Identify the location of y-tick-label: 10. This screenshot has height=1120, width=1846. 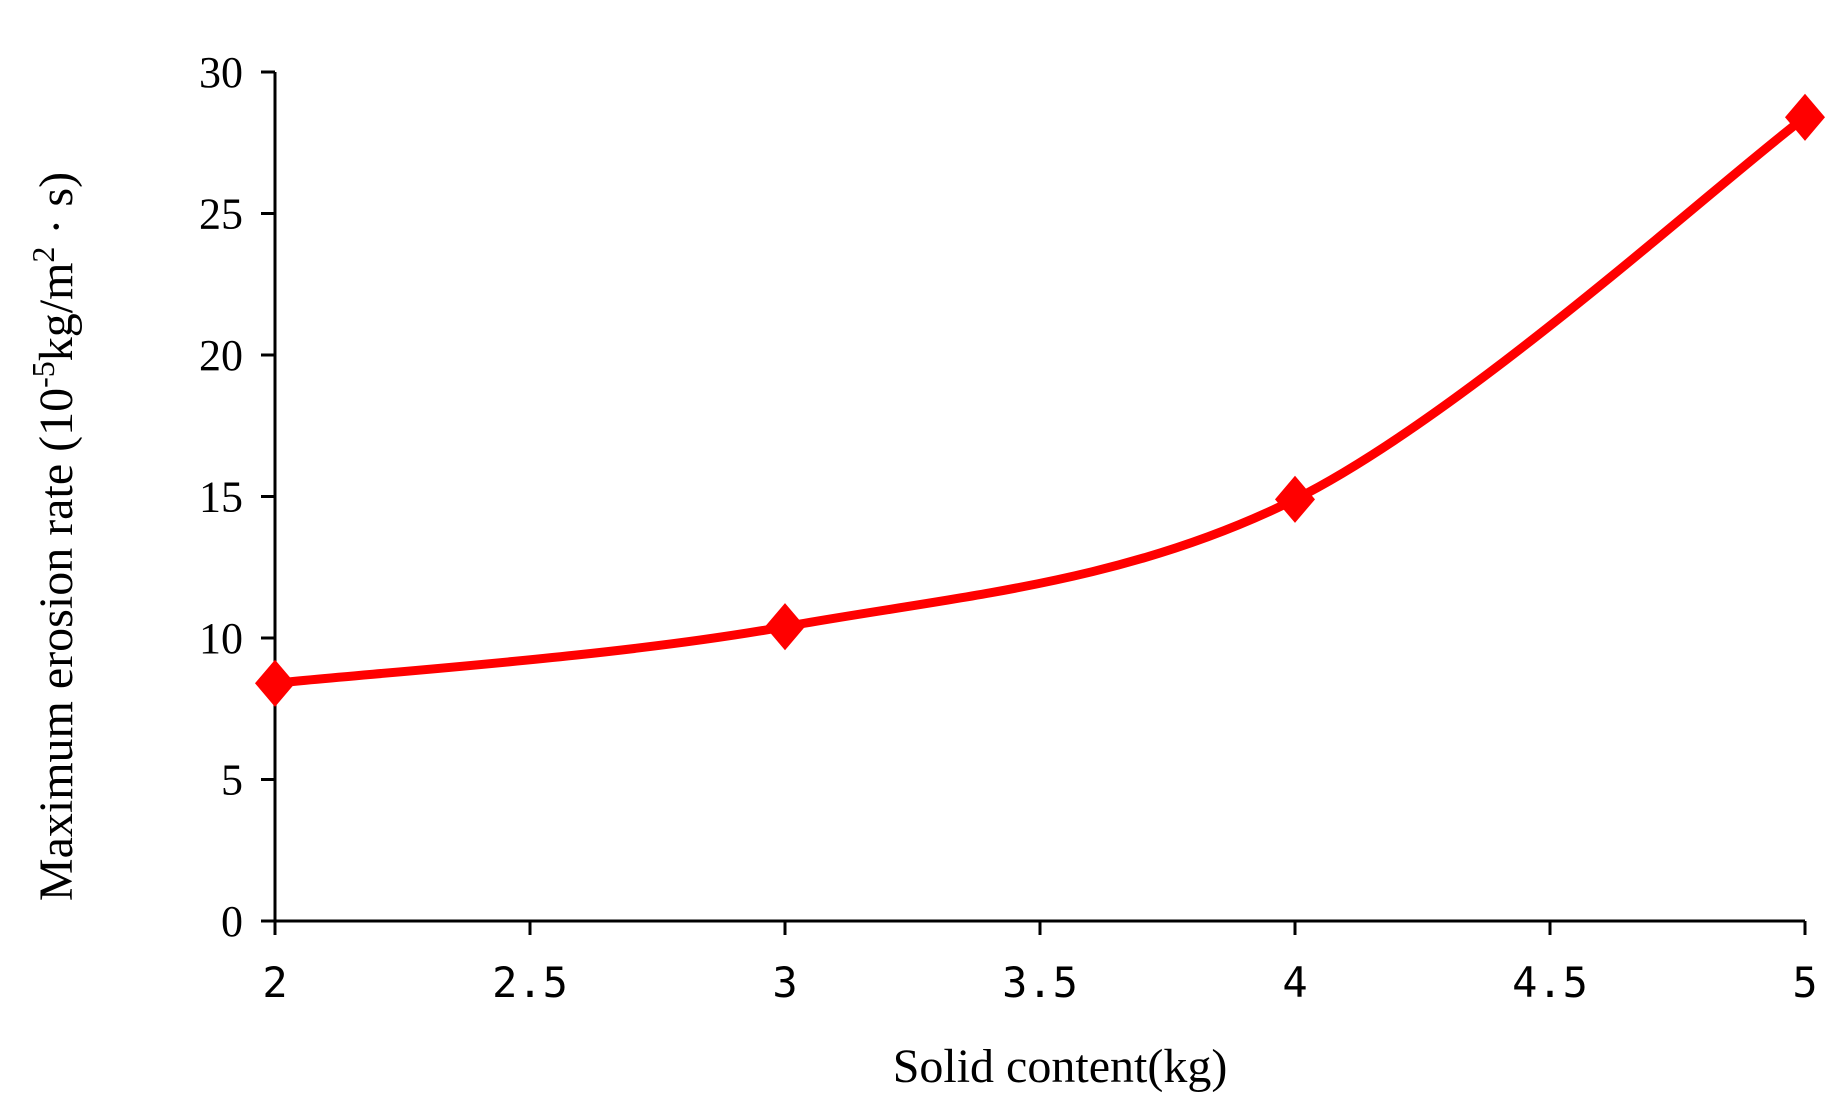
(221, 638).